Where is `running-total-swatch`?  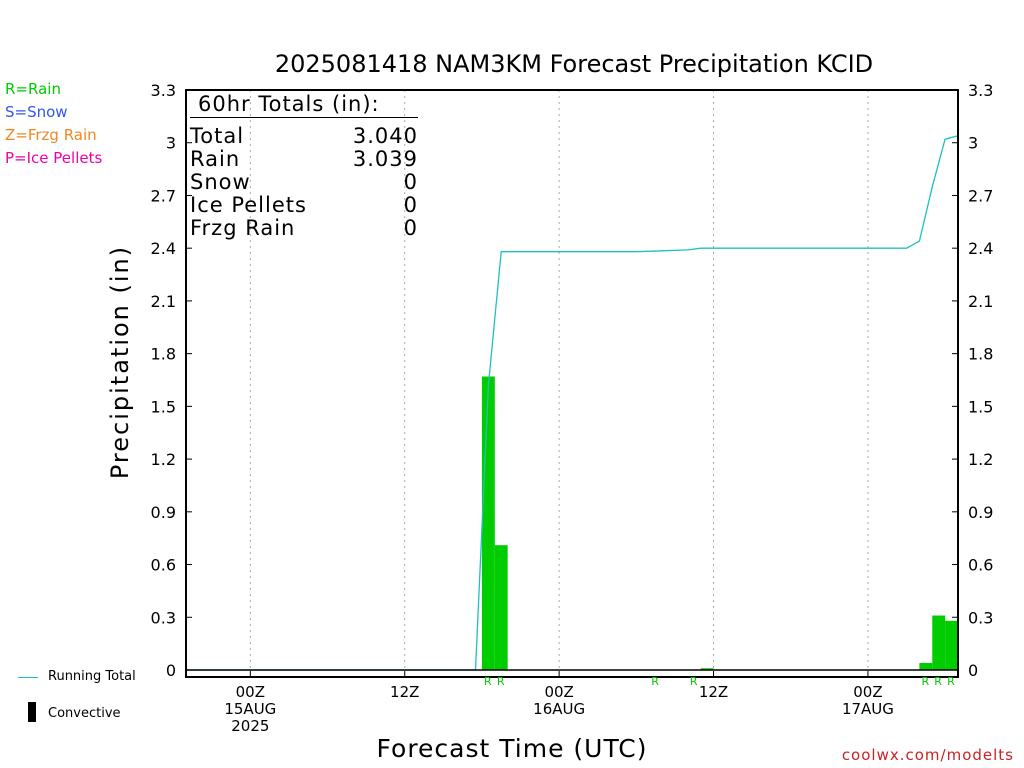 running-total-swatch is located at coordinates (28, 677).